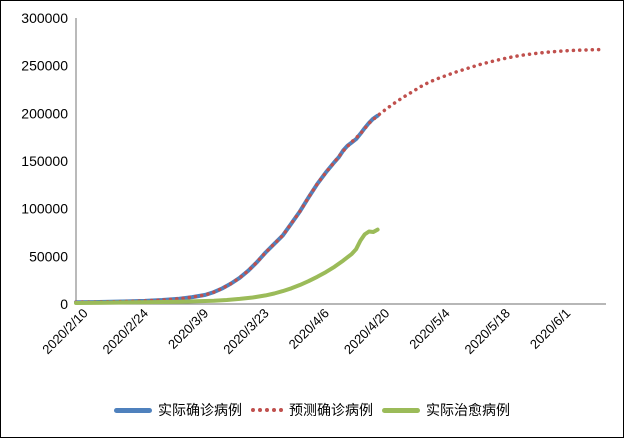  I want to click on legend-label: 预测确诊病例, so click(331, 410).